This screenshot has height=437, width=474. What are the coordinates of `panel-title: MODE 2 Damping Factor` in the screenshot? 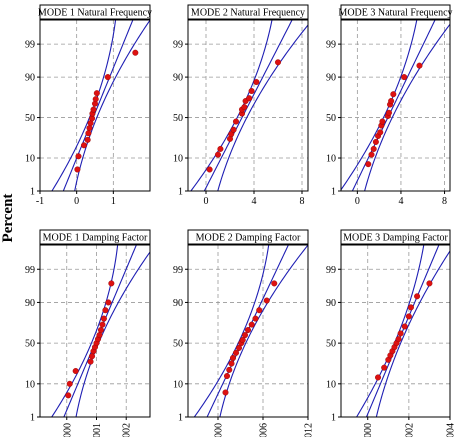 It's located at (248, 238).